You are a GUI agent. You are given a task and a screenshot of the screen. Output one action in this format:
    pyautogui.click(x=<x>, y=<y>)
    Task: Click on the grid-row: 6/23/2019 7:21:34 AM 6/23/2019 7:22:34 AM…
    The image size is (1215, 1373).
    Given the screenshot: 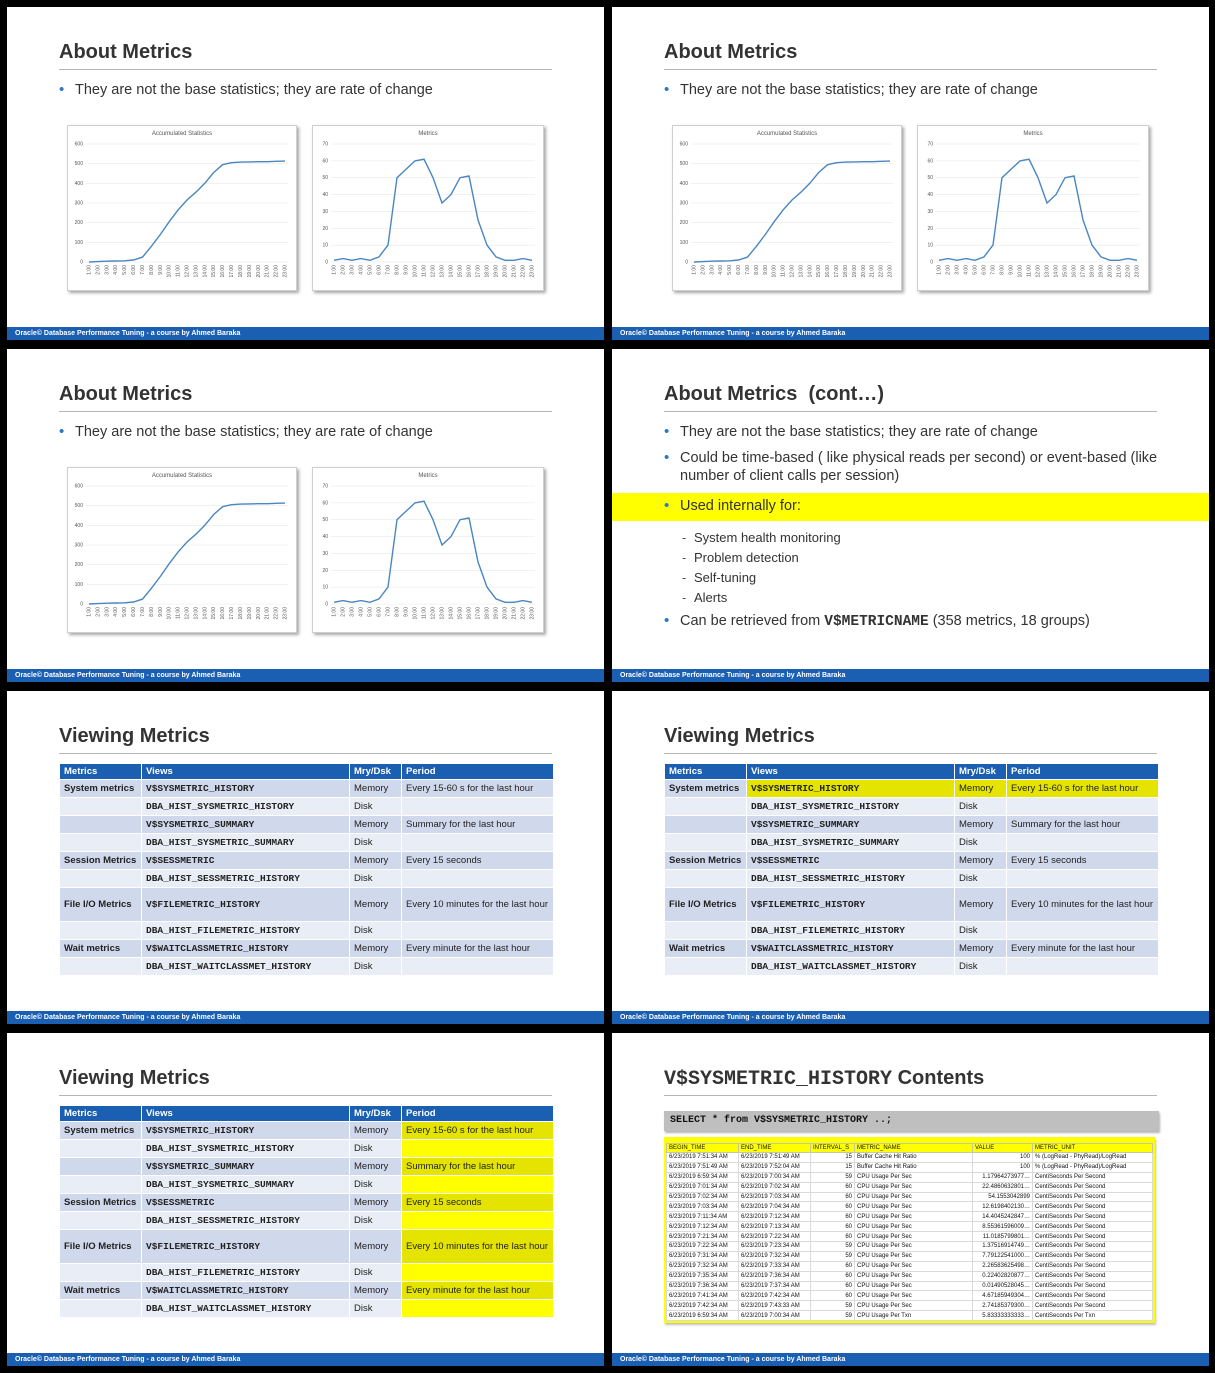 What is the action you would take?
    pyautogui.click(x=909, y=1237)
    